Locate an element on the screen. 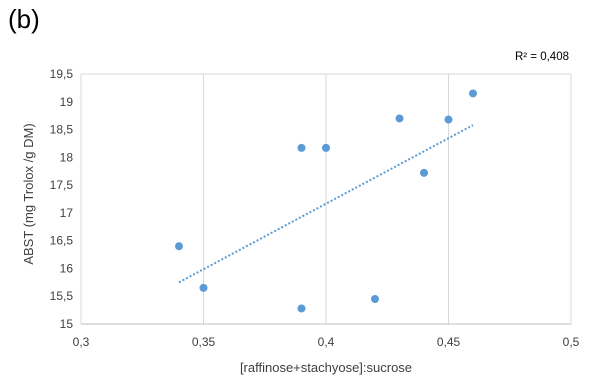 The image size is (598, 381). x-axis-title: [raffinose+stachyose]:sucrose is located at coordinates (326, 367).